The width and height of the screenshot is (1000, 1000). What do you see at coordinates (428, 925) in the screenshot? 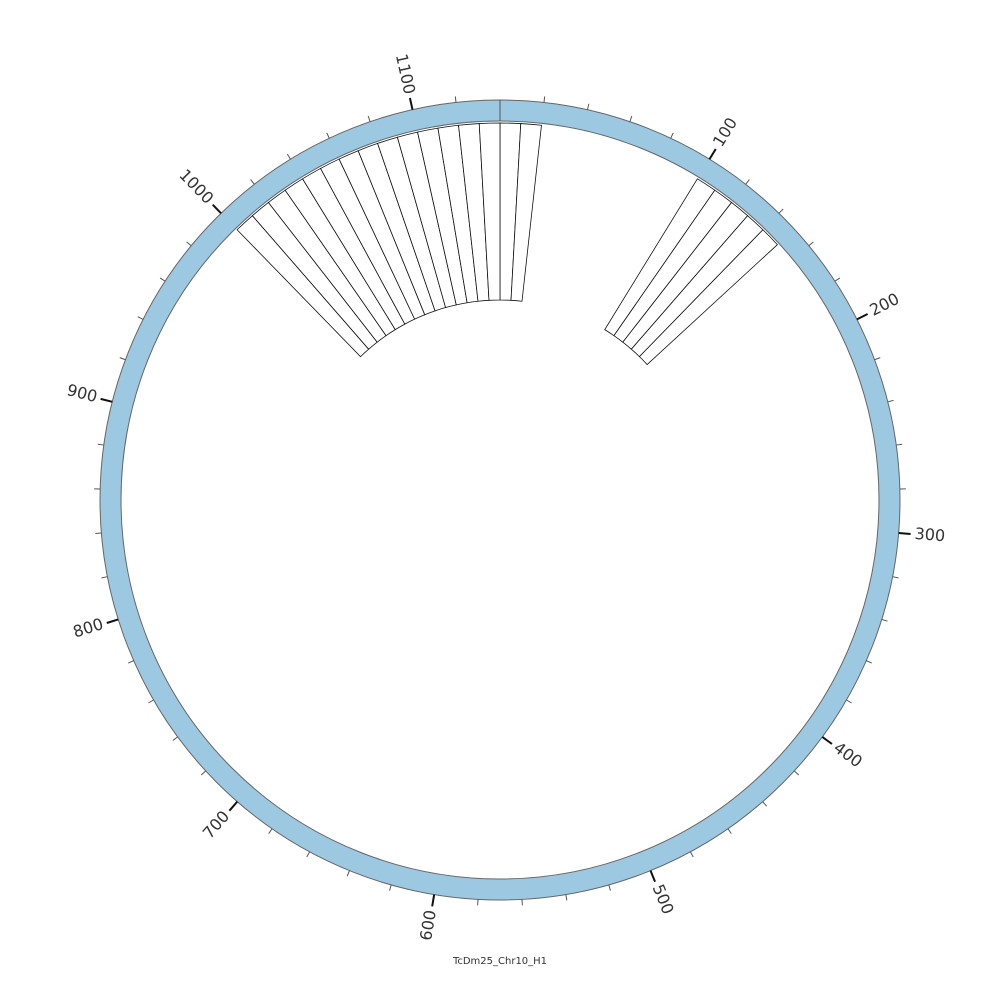
I see `tick-label: 600` at bounding box center [428, 925].